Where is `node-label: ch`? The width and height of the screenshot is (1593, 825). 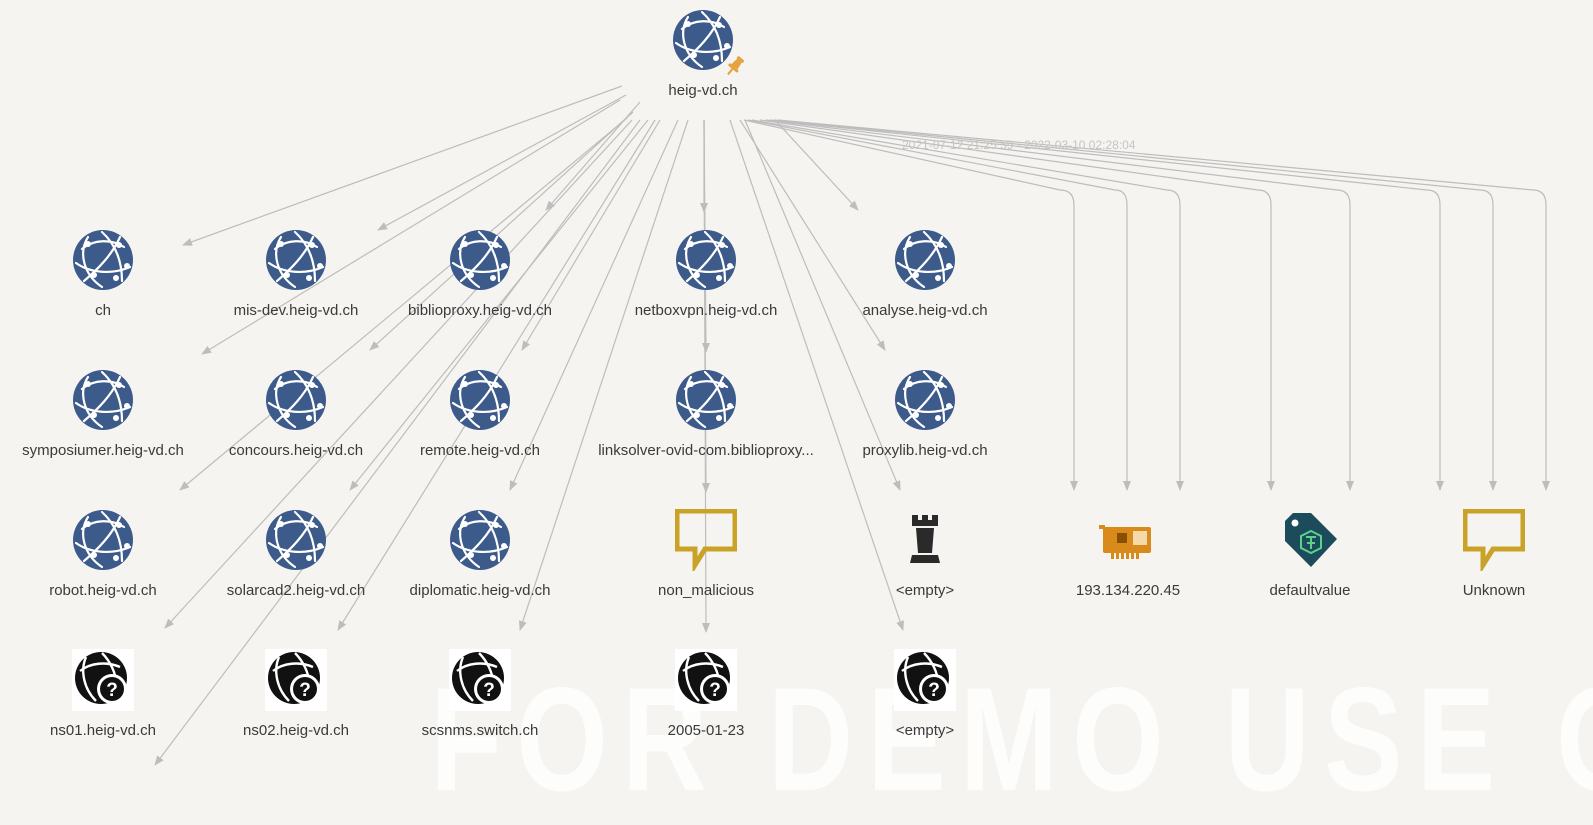 node-label: ch is located at coordinates (103, 310).